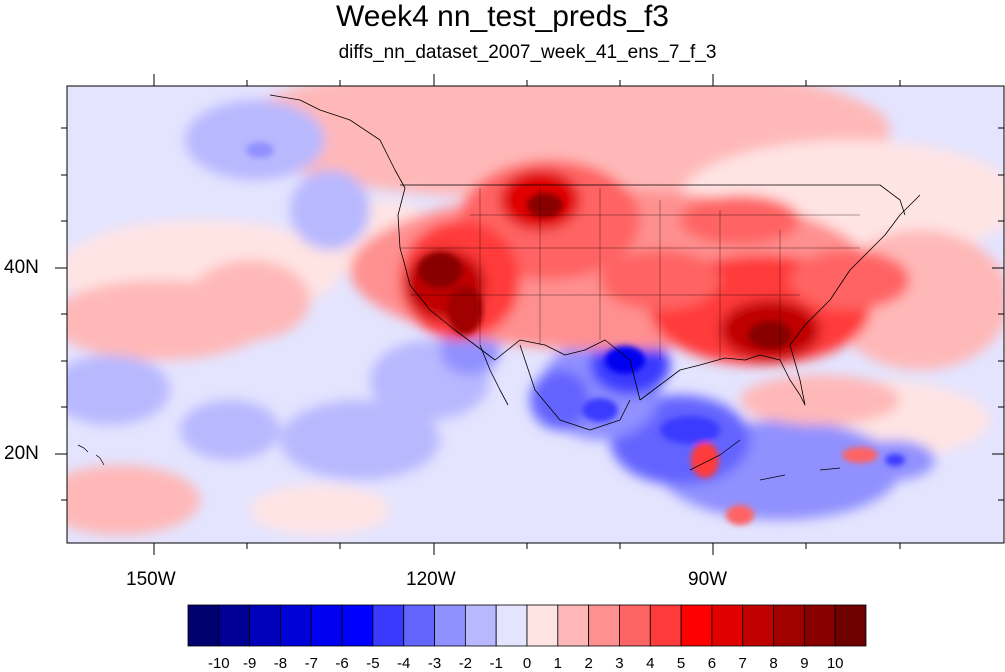 The height and width of the screenshot is (672, 1005). I want to click on colorbar-tick-label: 9, so click(804, 663).